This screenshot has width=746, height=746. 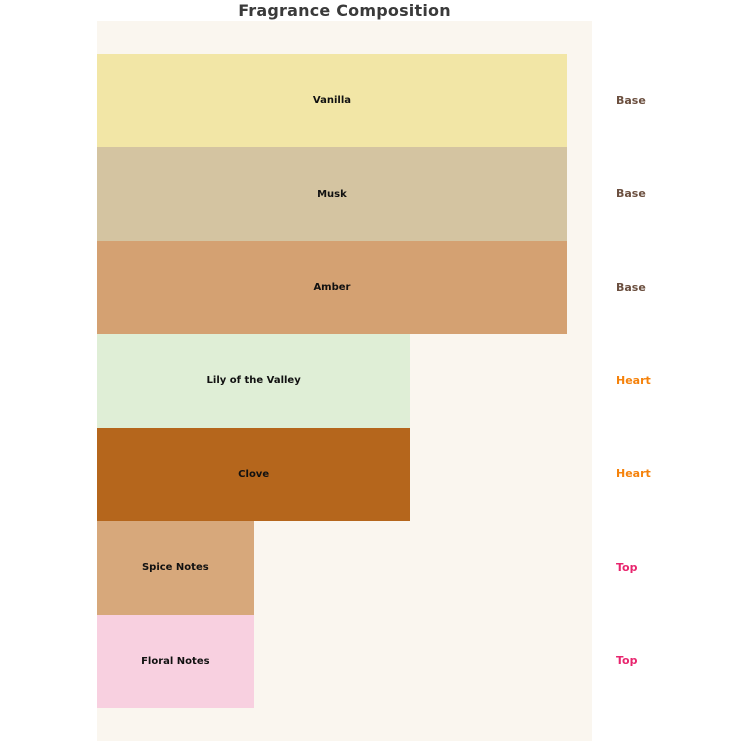 I want to click on bar-amber: Amber, so click(x=332, y=287).